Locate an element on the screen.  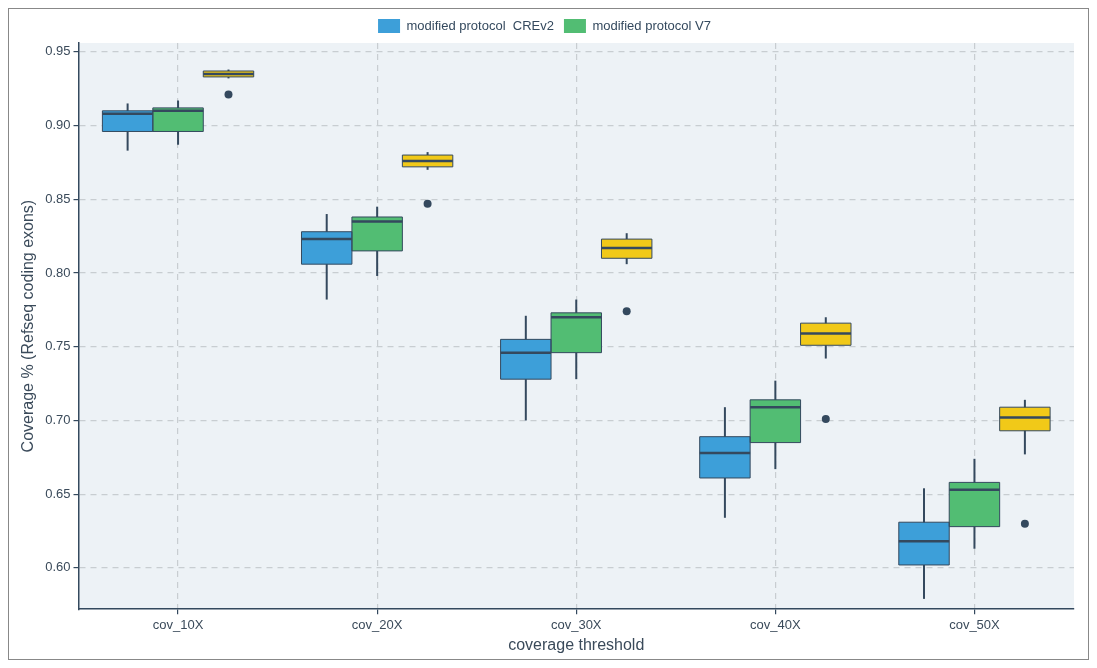
x-tick-label: cov_10X is located at coordinates (178, 624).